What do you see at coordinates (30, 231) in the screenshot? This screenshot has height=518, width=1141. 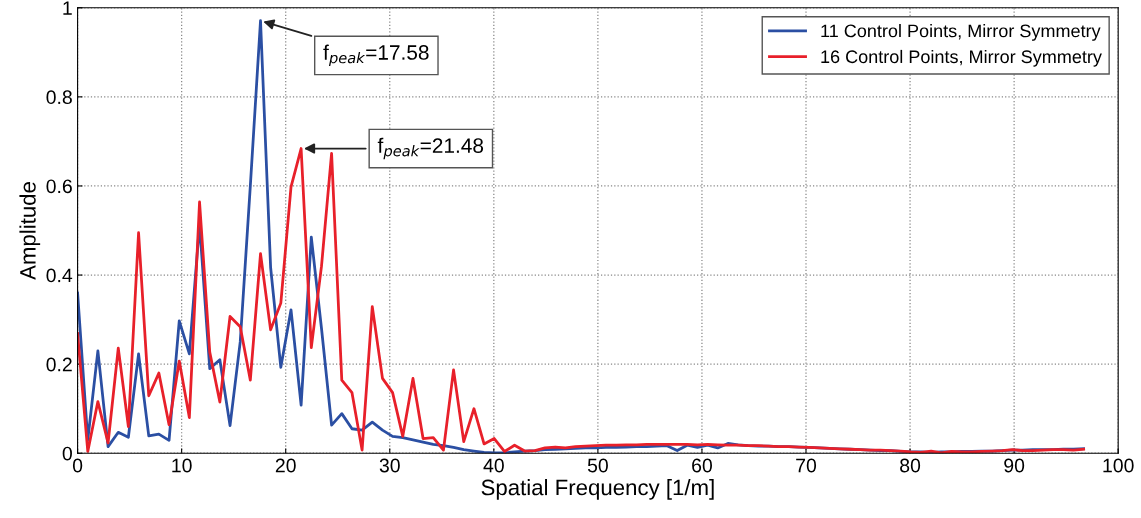 I see `y-axis-title: Amplitude` at bounding box center [30, 231].